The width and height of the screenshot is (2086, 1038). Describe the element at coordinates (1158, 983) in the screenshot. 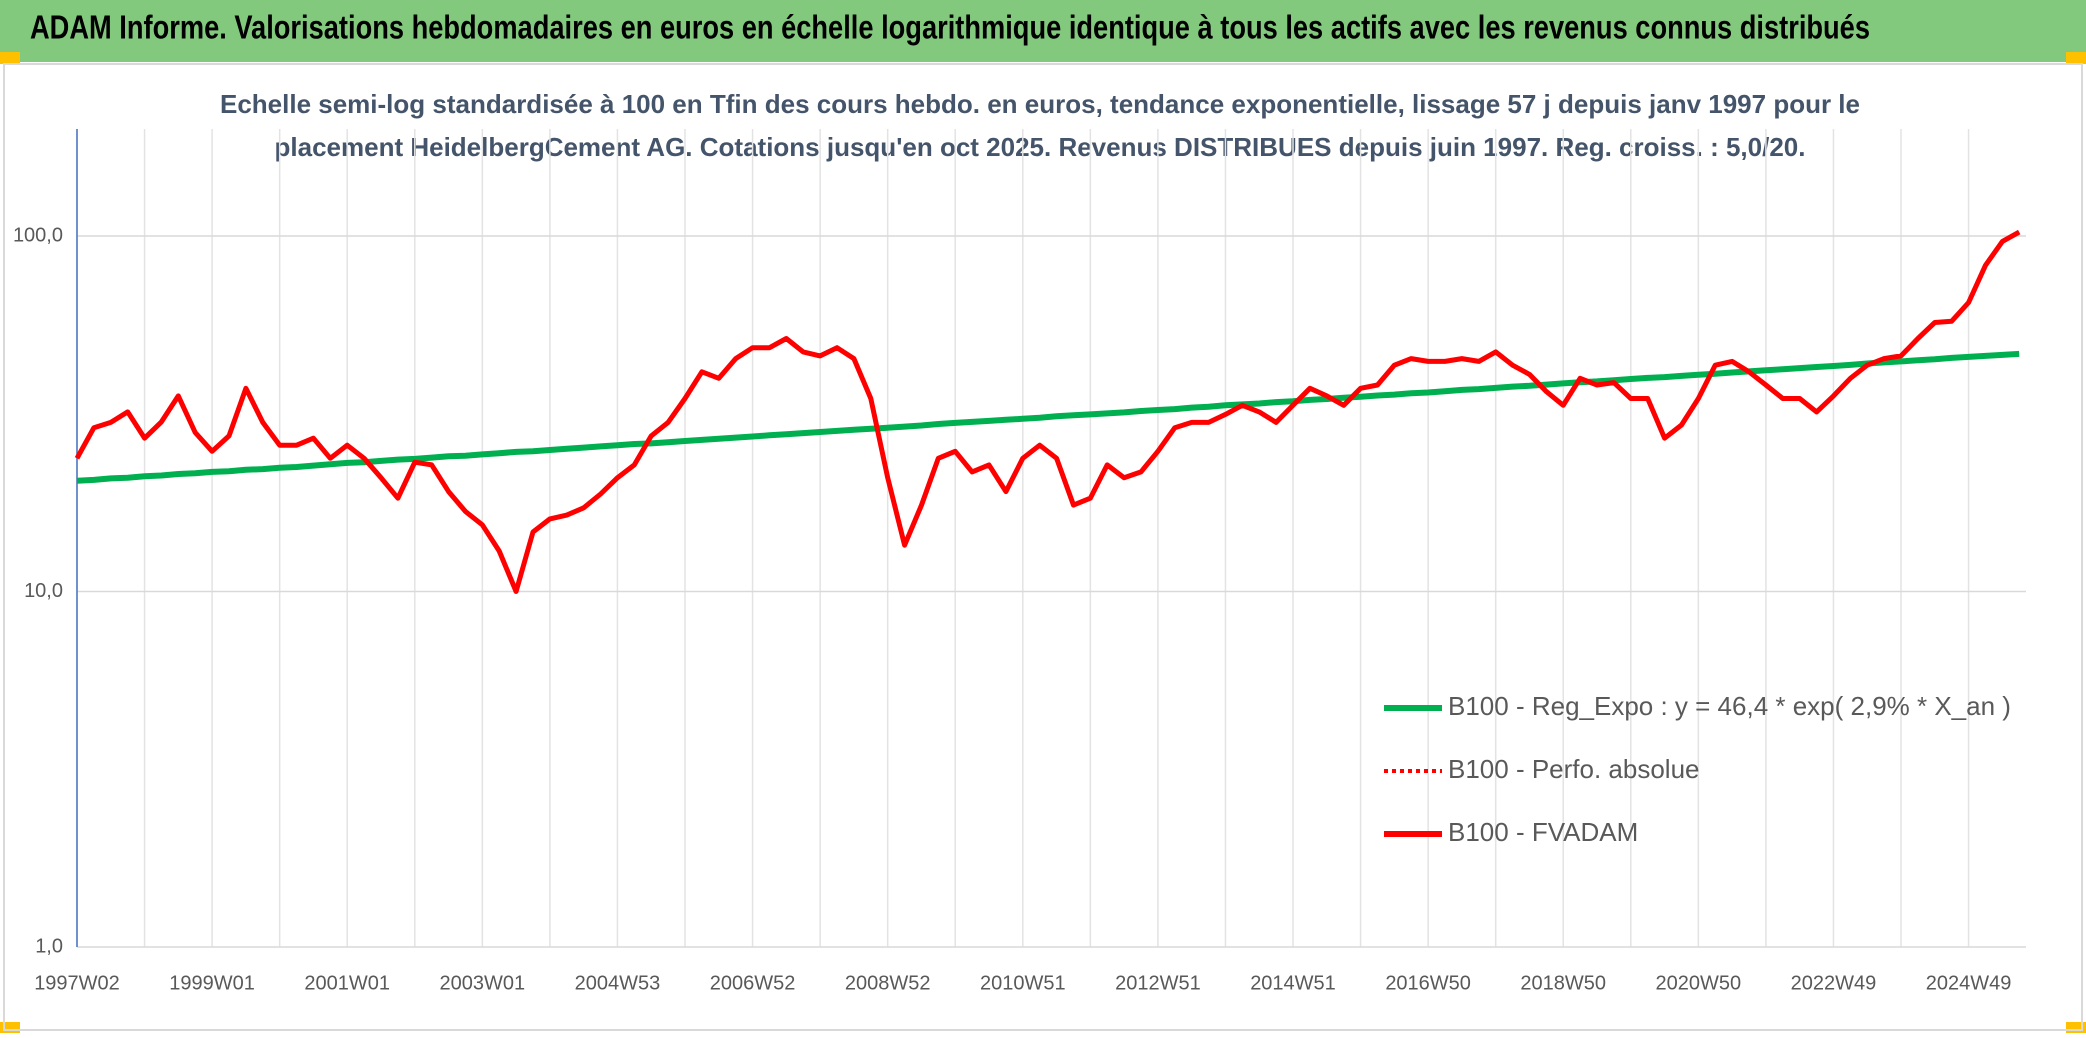

I see `x-tick-label: 2012W51` at that location.